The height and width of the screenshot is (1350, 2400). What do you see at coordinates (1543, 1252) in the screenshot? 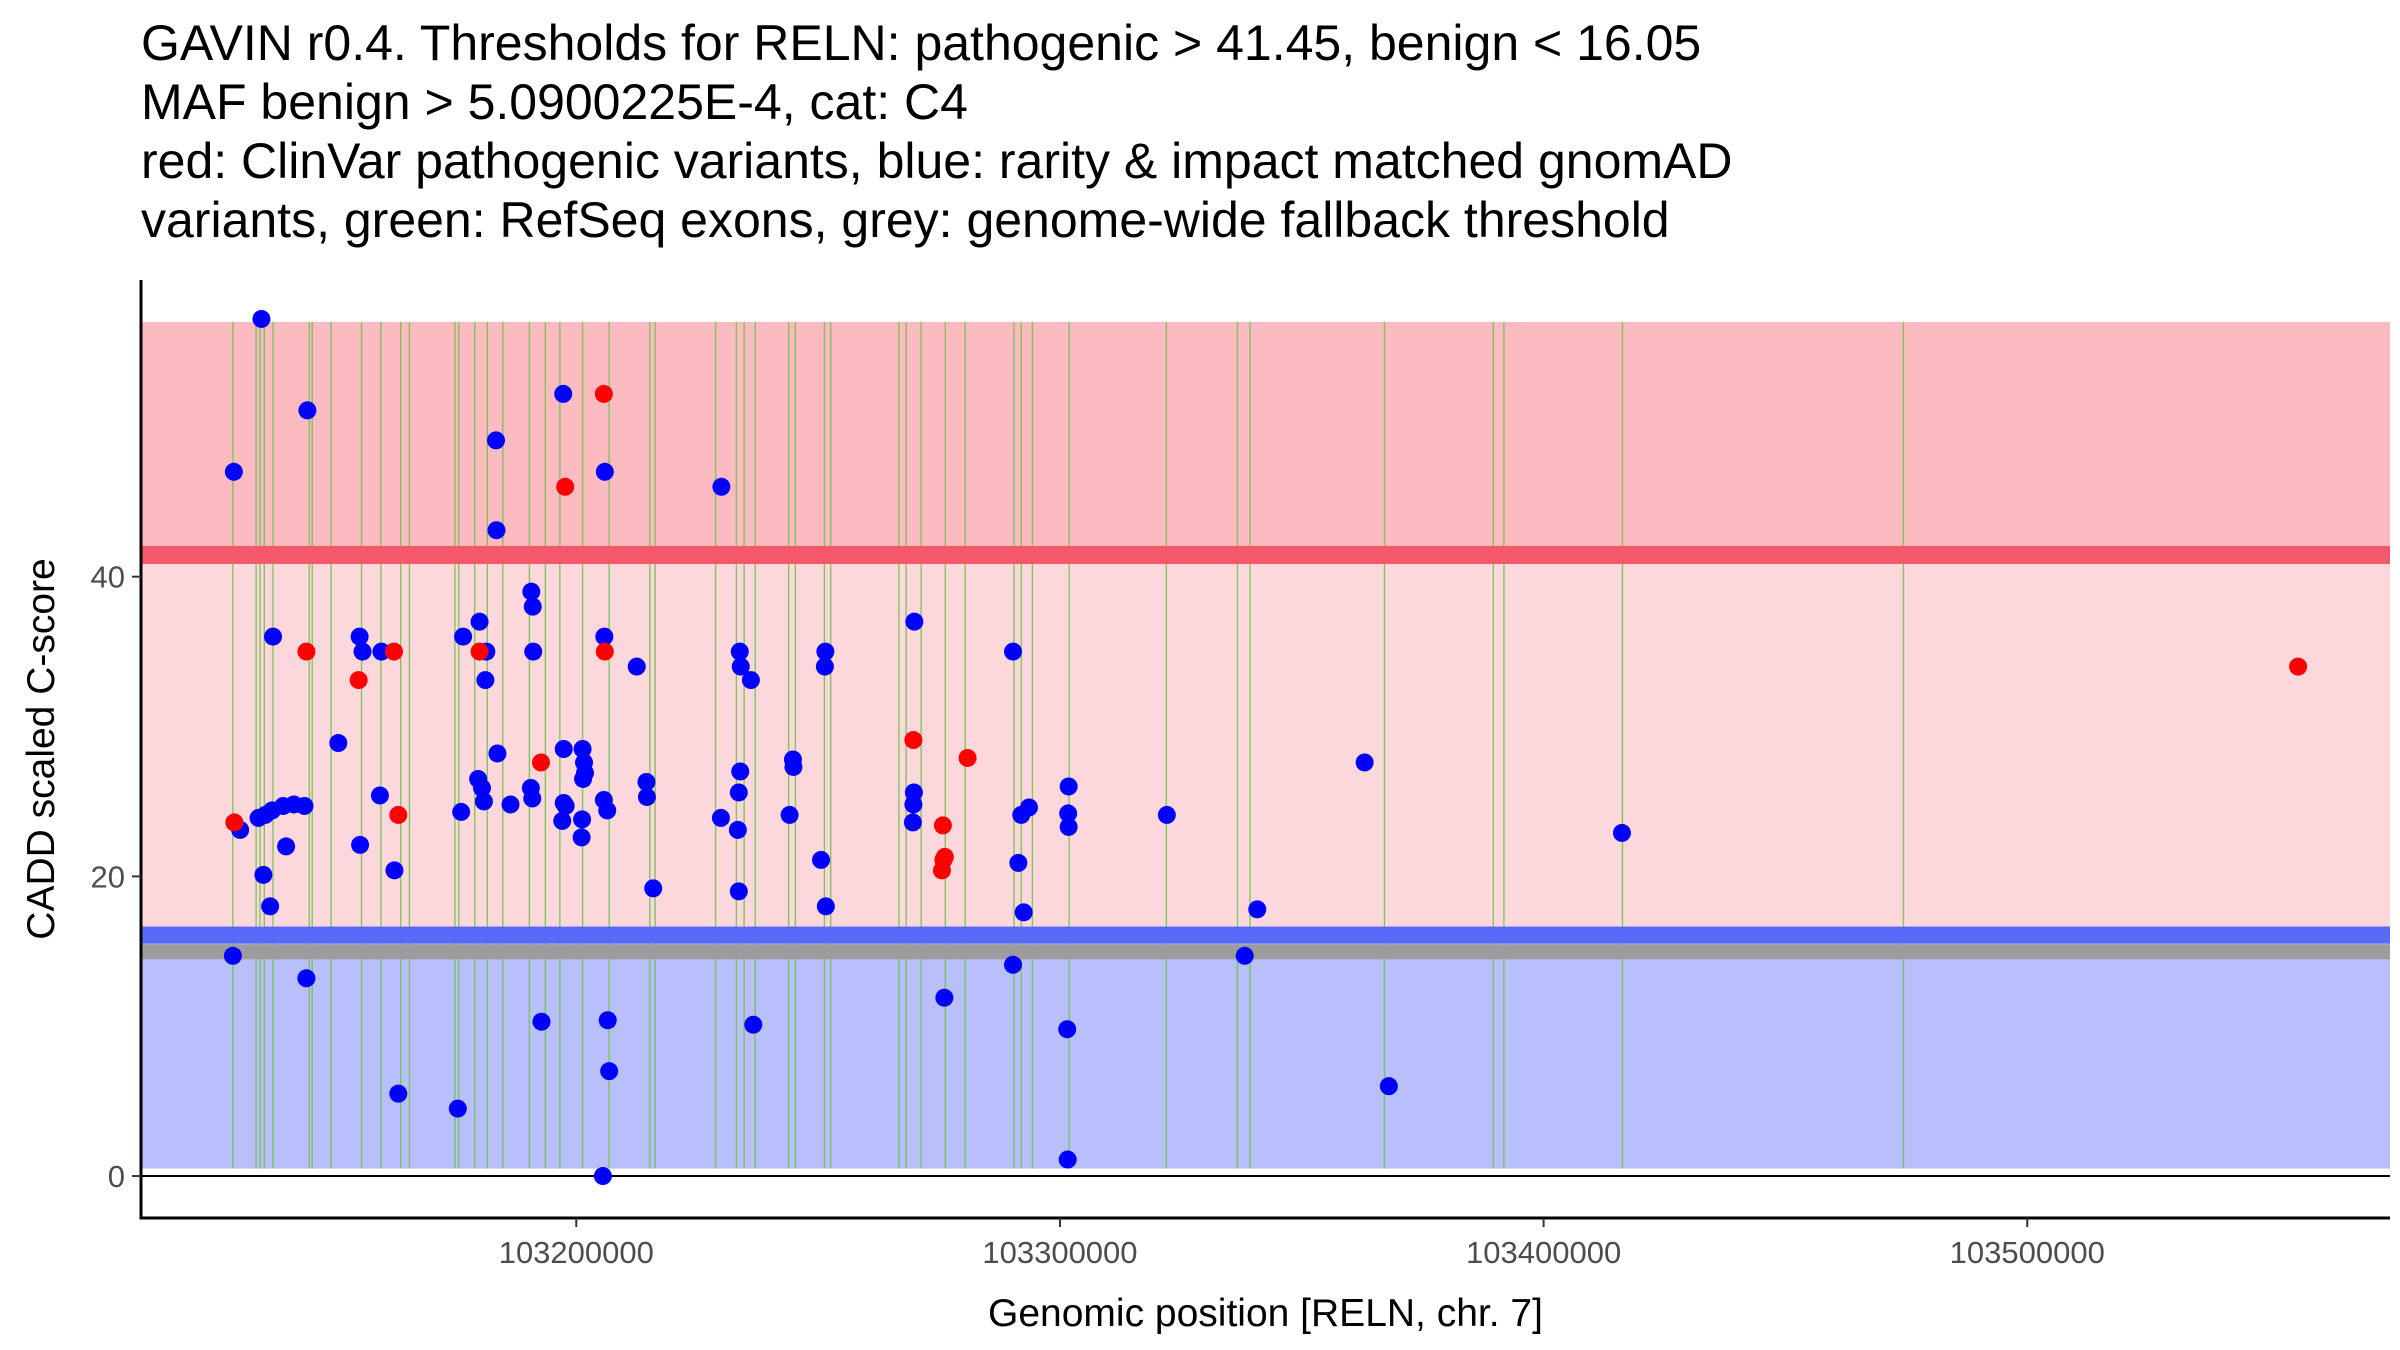
I see `x-tick-label: 103400000` at bounding box center [1543, 1252].